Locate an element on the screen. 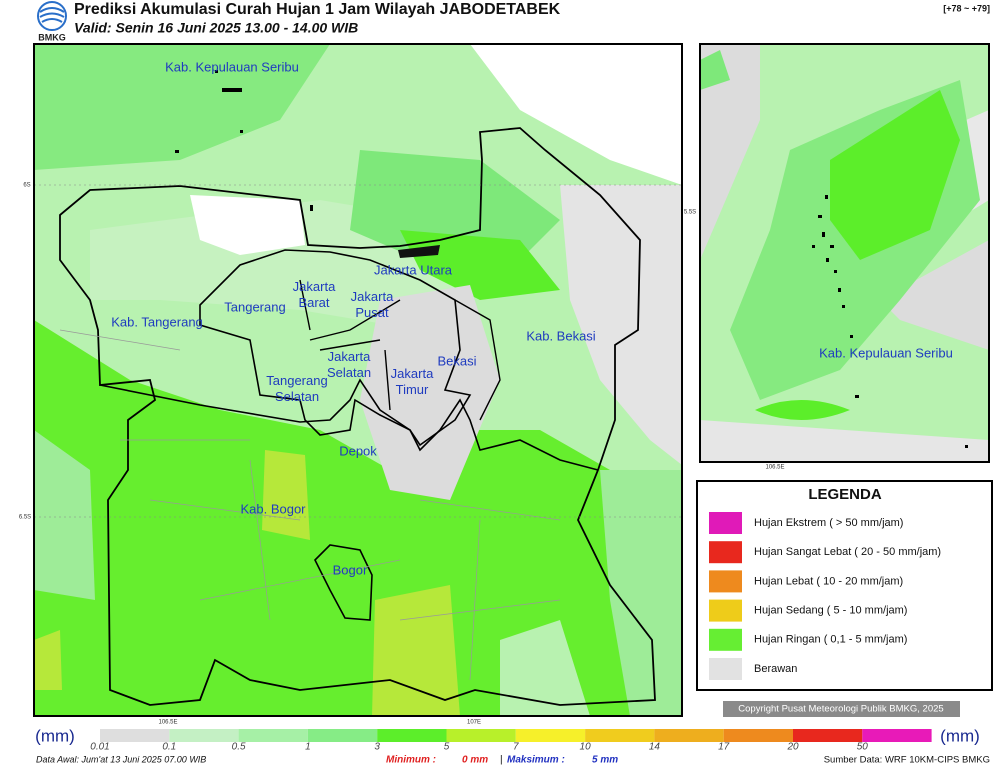 This screenshot has height=774, width=1000. max-value: 5 mm is located at coordinates (605, 760).